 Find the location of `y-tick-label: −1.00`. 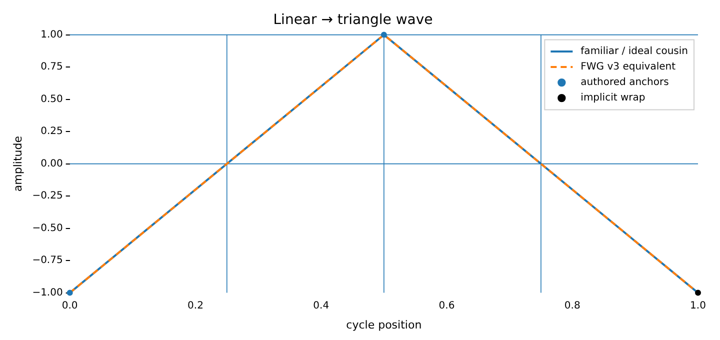

y-tick-label: −1.00 is located at coordinates (47, 292).